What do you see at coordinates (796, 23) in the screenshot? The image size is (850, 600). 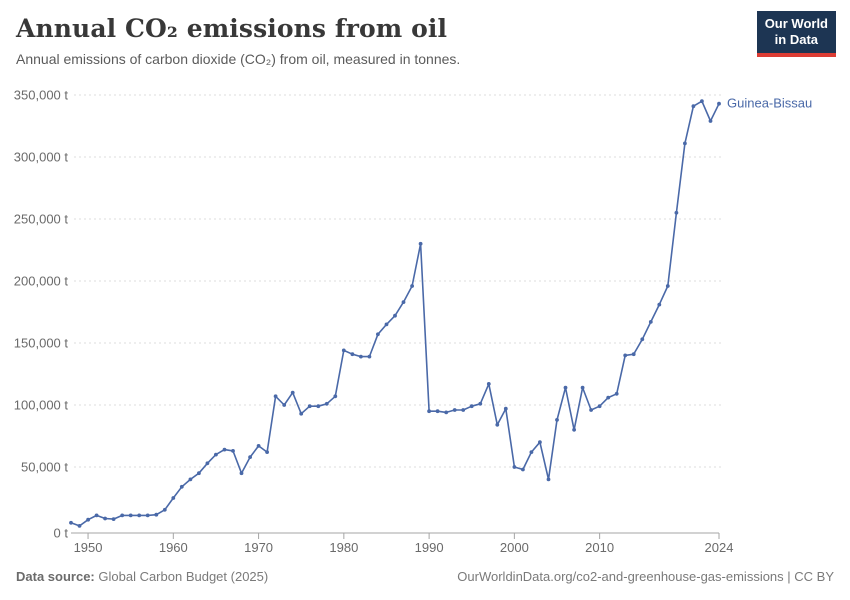 I see `owid-logo-line1: Our World` at bounding box center [796, 23].